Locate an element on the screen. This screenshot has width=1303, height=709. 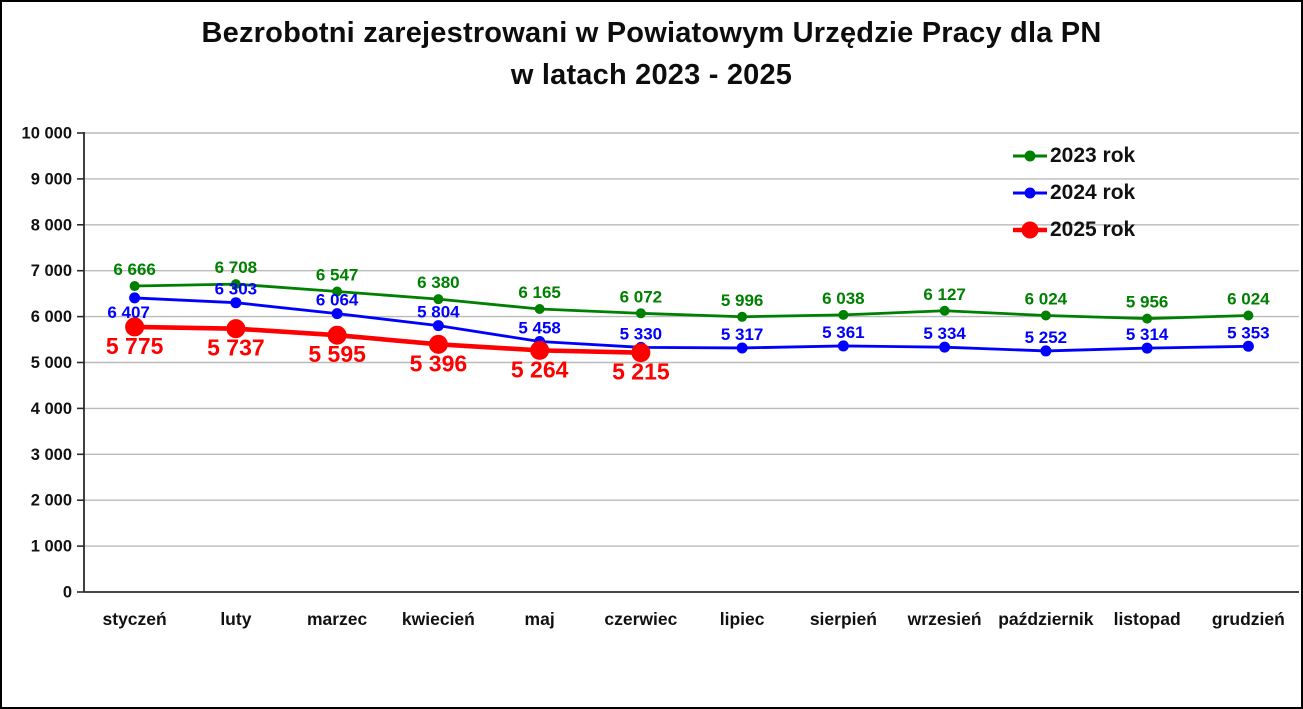
legend-marker-2025-icon is located at coordinates (1030, 229).